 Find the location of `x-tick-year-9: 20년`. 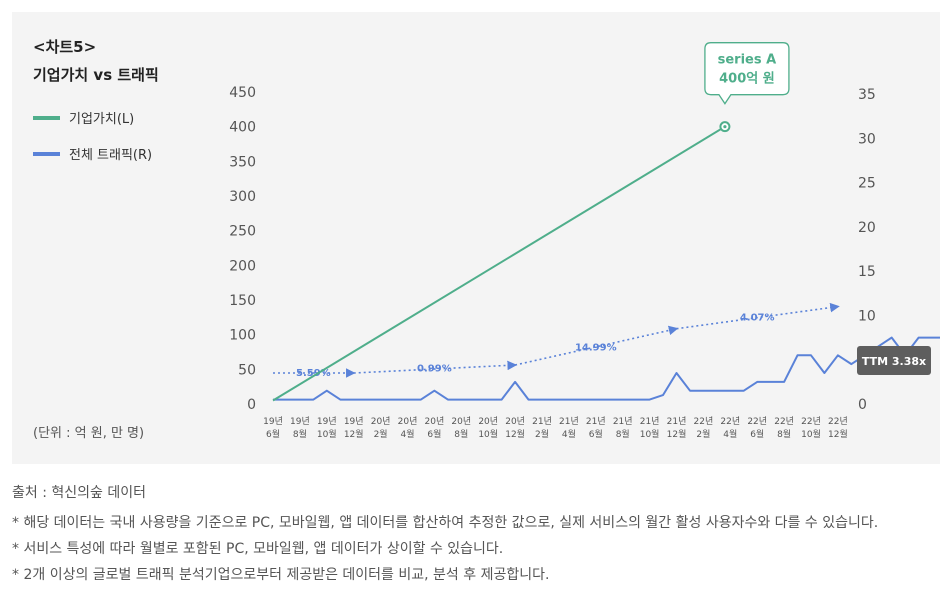

x-tick-year-9: 20년 is located at coordinates (515, 421).